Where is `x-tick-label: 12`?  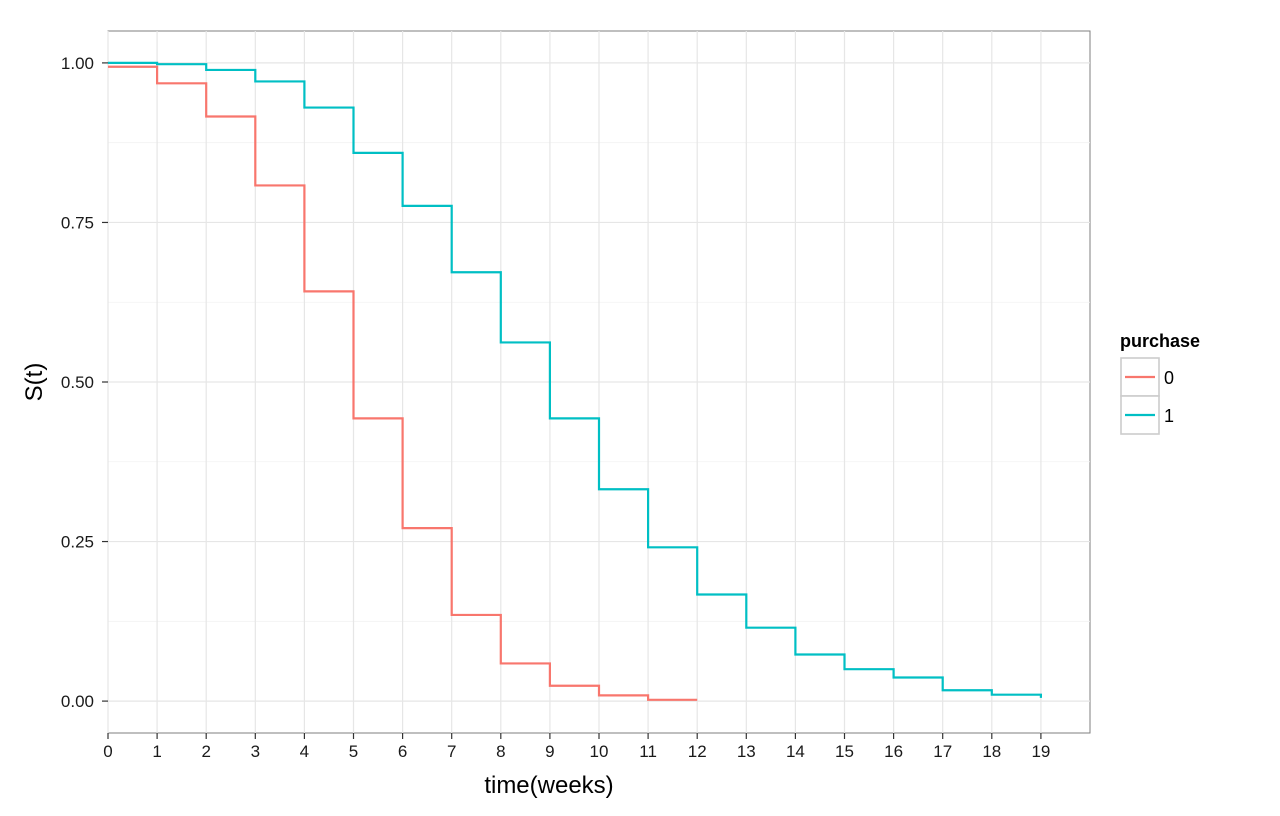 x-tick-label: 12 is located at coordinates (697, 751).